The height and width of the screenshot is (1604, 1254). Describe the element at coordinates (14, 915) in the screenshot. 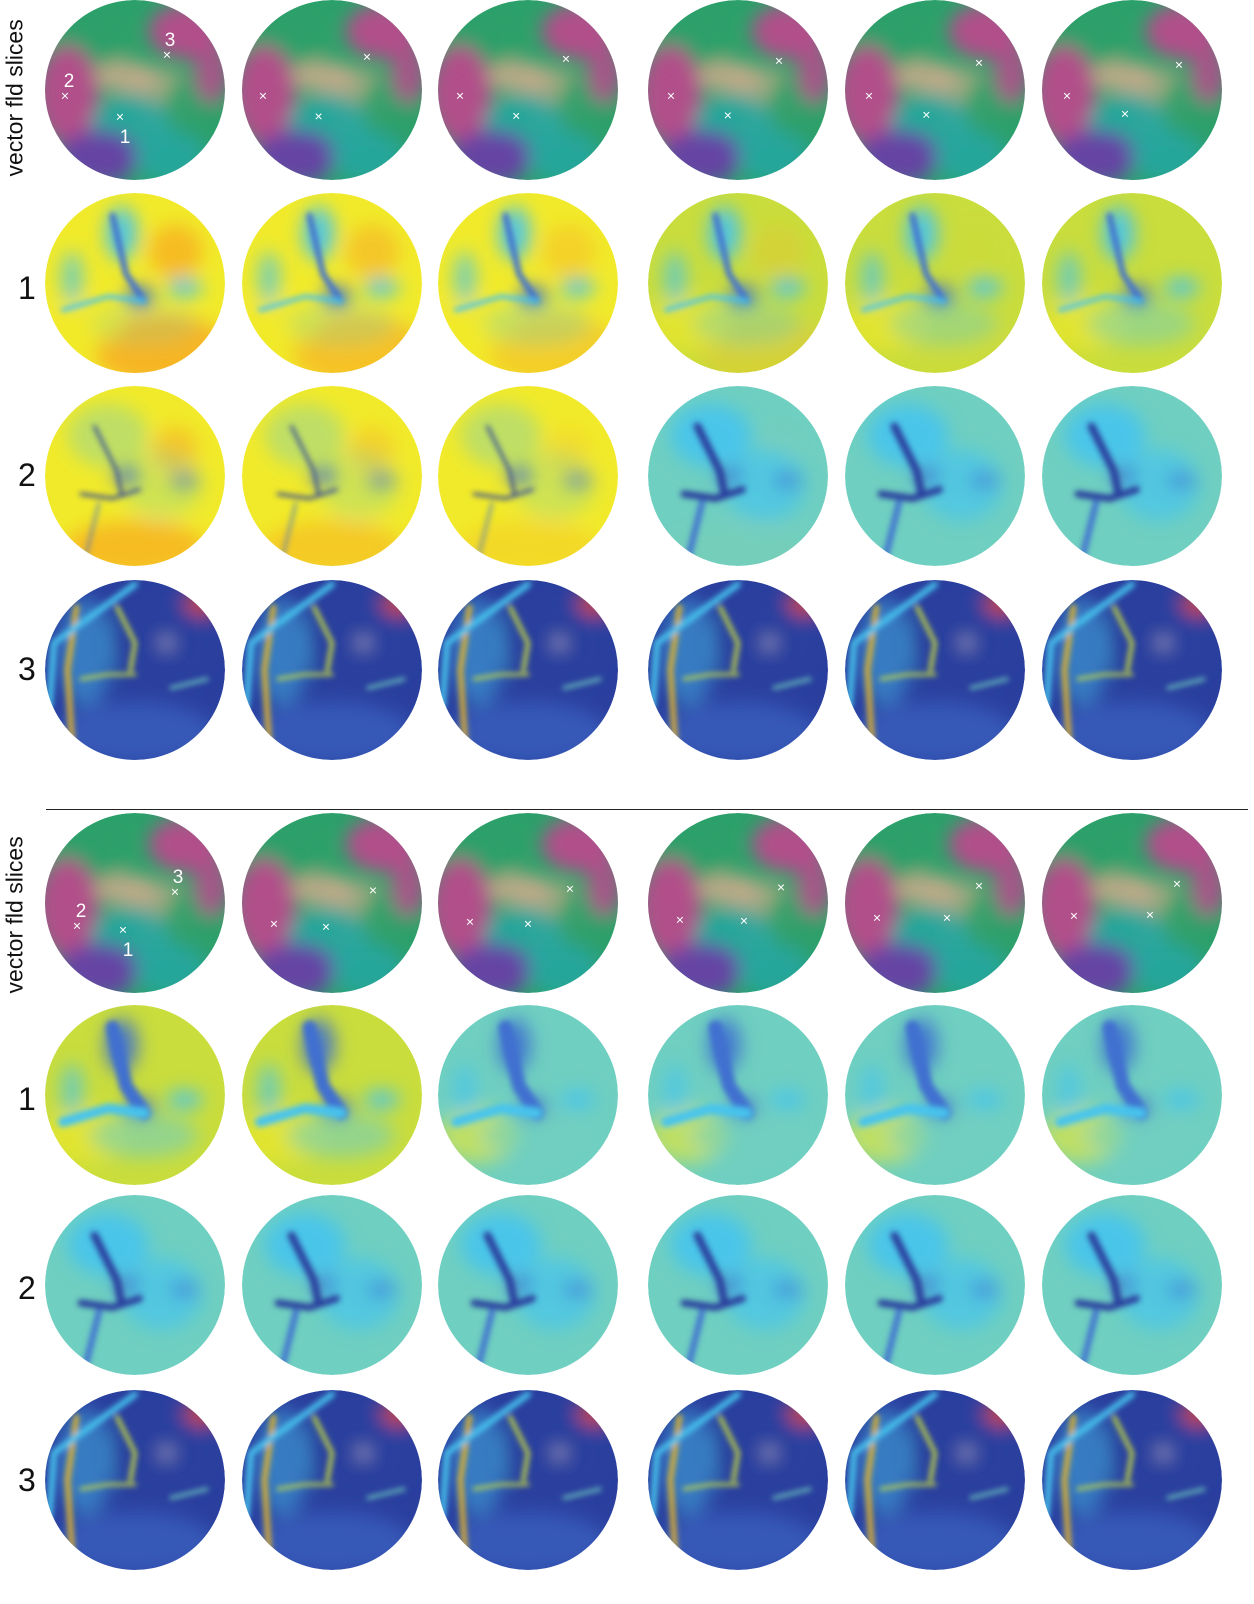

I see `row-label-vector-field-bottom: vector fld slices` at that location.